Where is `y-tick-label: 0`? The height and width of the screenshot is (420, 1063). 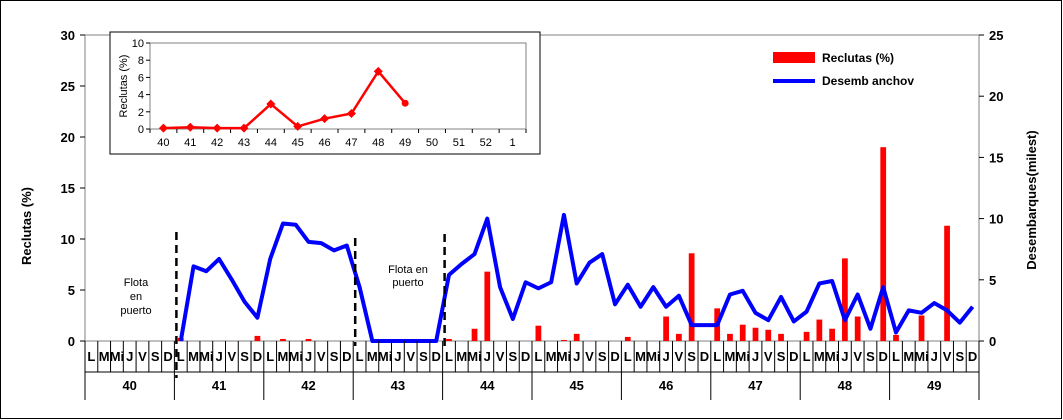 y-tick-label: 0 is located at coordinates (71, 341).